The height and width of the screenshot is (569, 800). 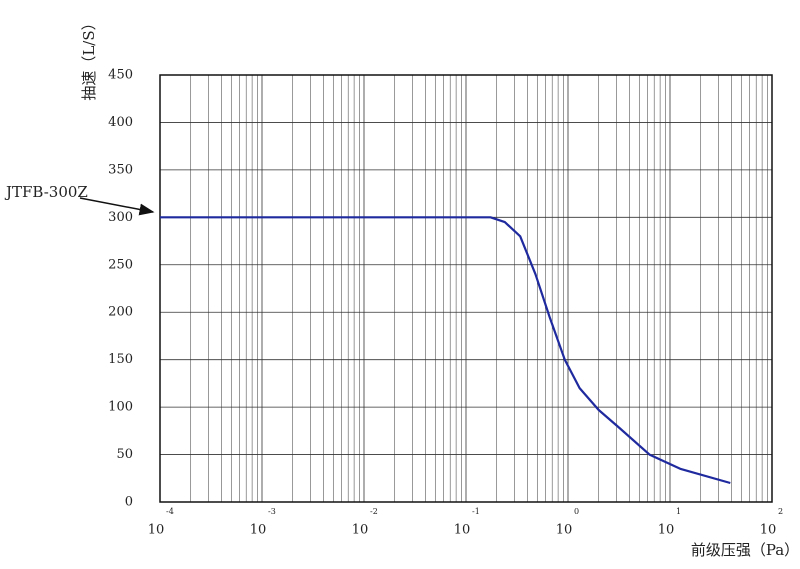 I want to click on y-axis-label: 抽速（L/S）, so click(x=89, y=57).